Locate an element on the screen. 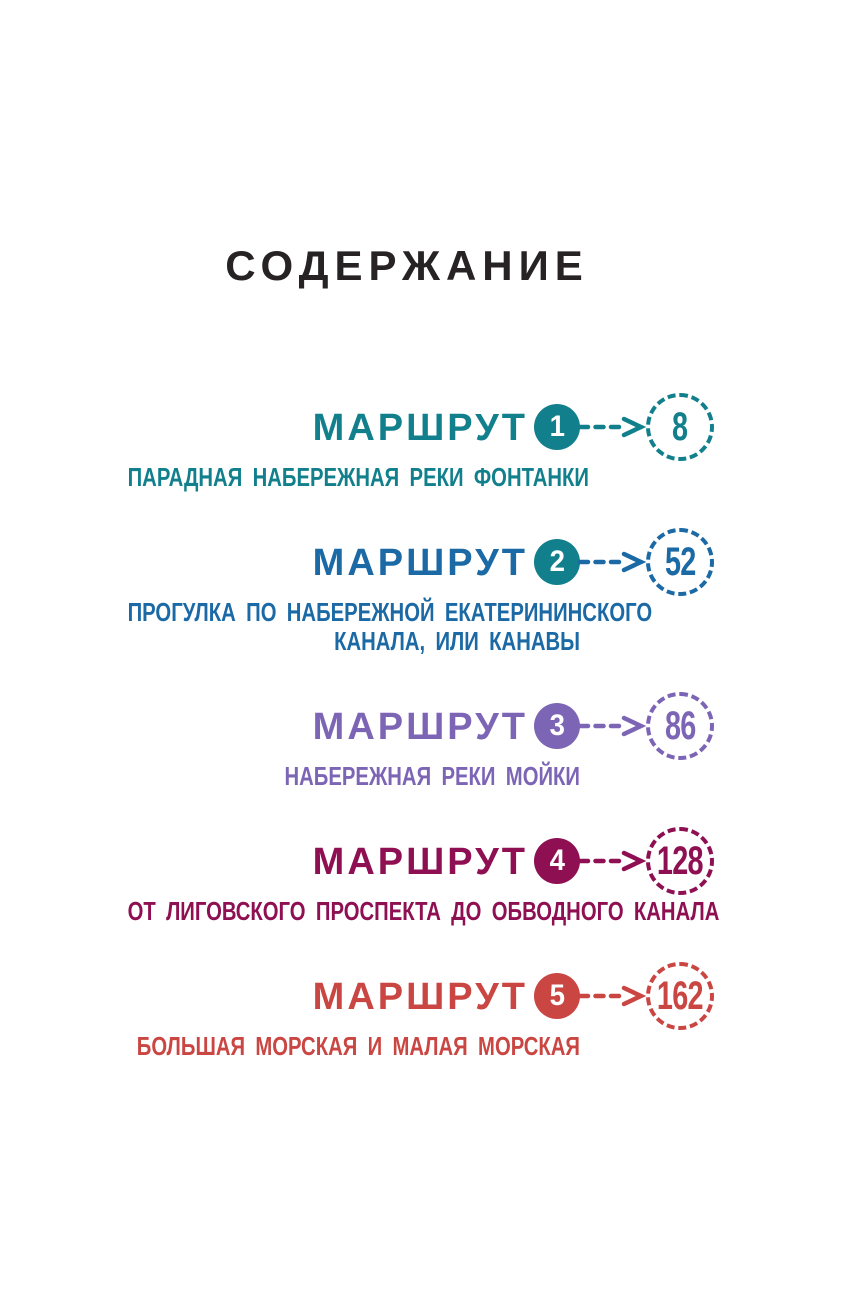 Image resolution: width=844 pixels, height=1311 pixels. route-title-row: МАРШРУТ 5 162 is located at coordinates (422, 996).